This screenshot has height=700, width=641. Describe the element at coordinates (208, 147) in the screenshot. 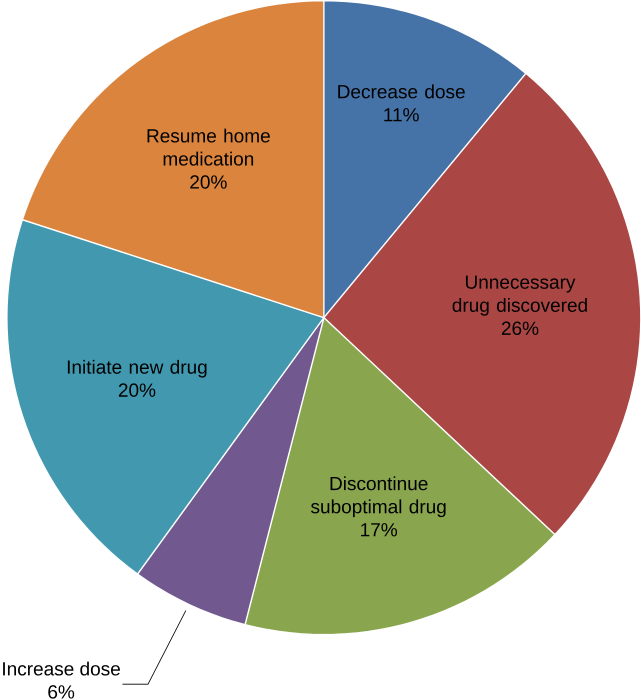

I see `slice-label: Resume home medication` at that location.